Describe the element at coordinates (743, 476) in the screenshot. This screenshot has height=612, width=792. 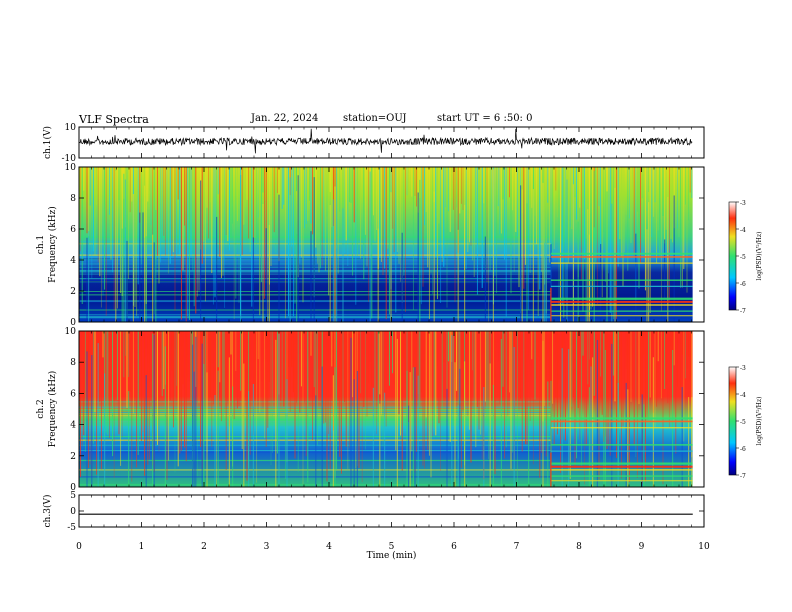
I see `ch2-colorbar-tick-4: -7` at that location.